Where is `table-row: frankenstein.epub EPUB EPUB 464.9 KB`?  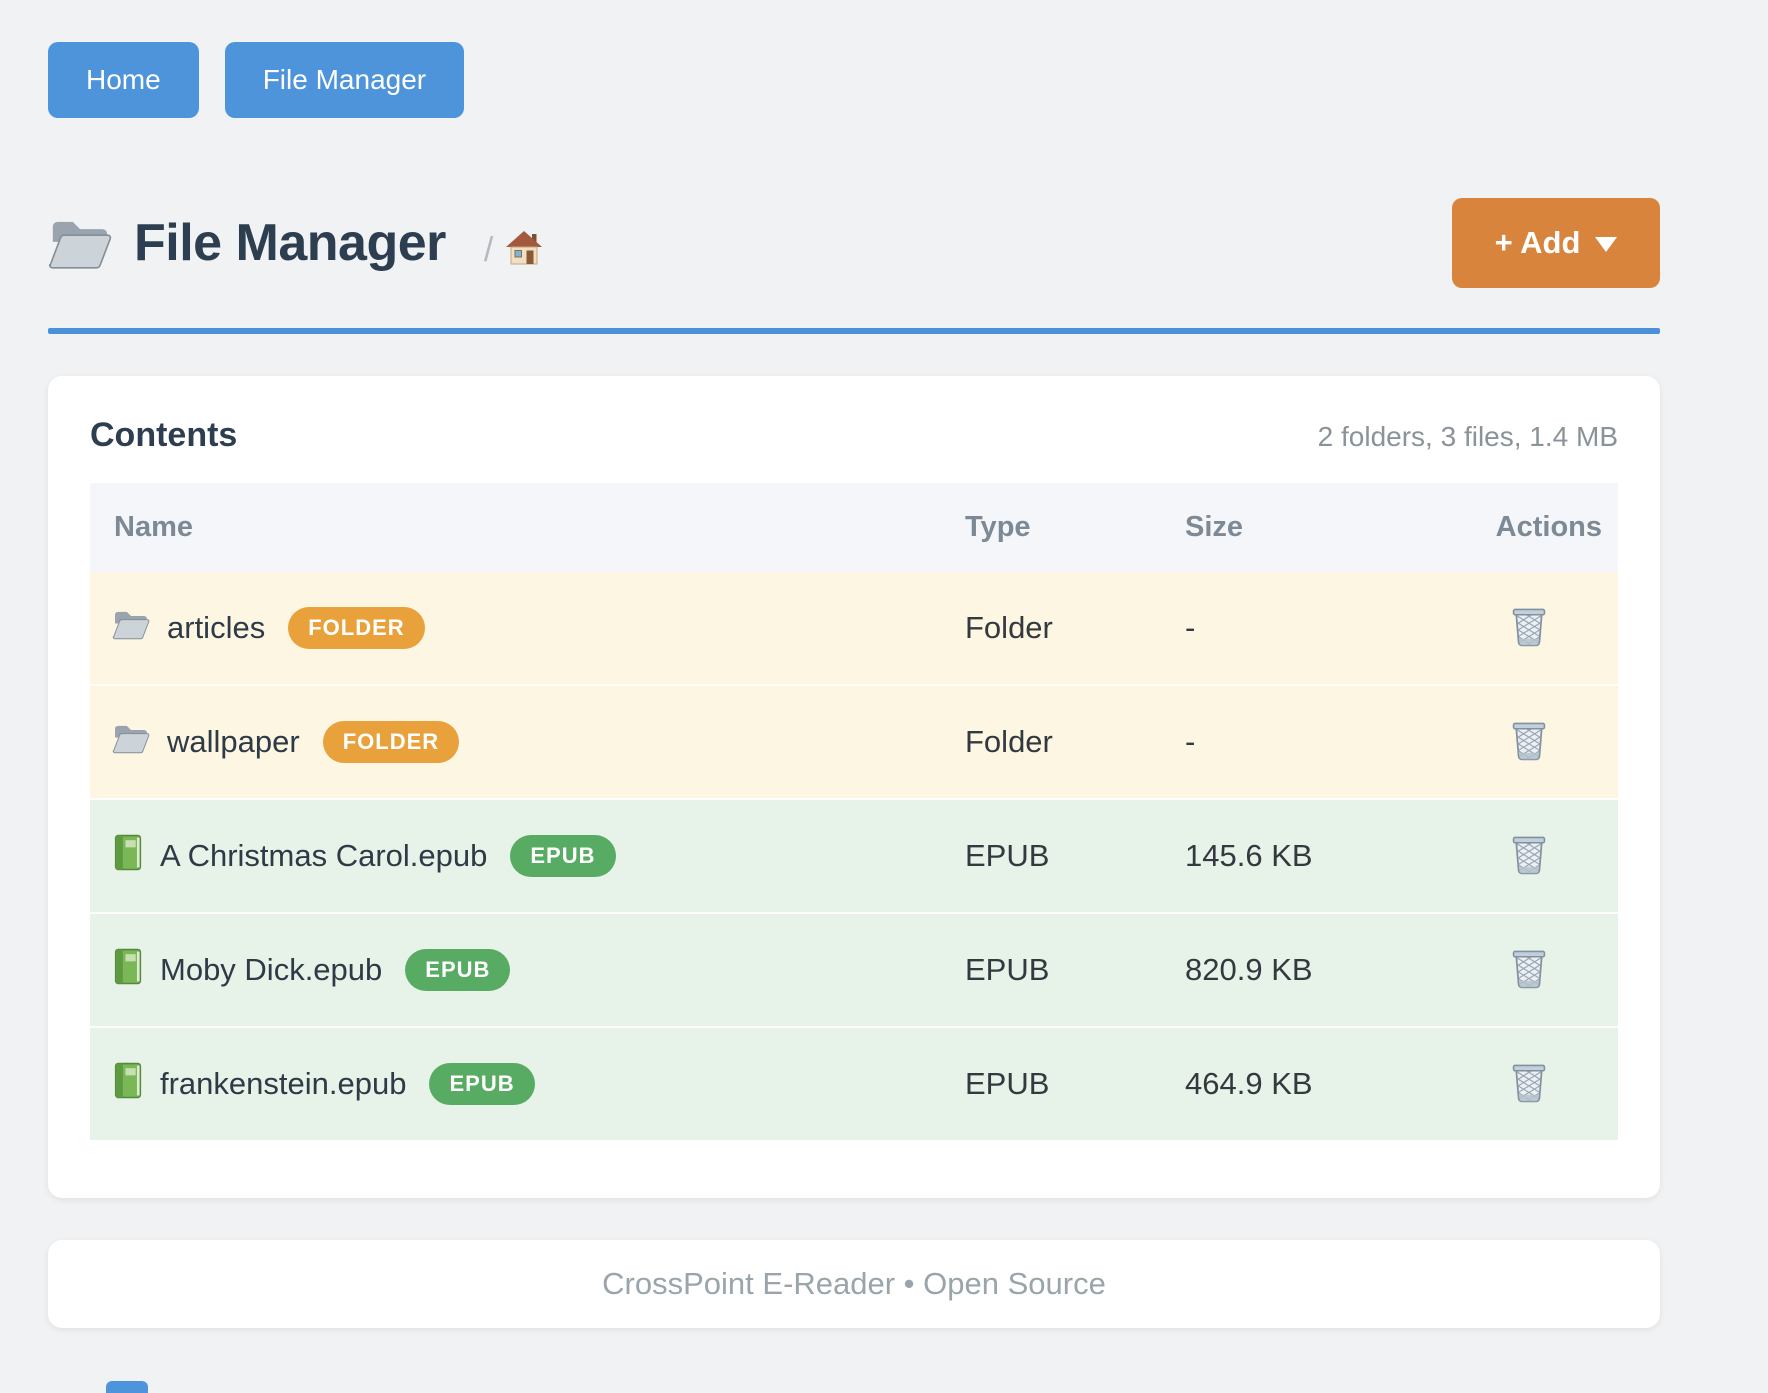 table-row: frankenstein.epub EPUB EPUB 464.9 KB is located at coordinates (854, 1083).